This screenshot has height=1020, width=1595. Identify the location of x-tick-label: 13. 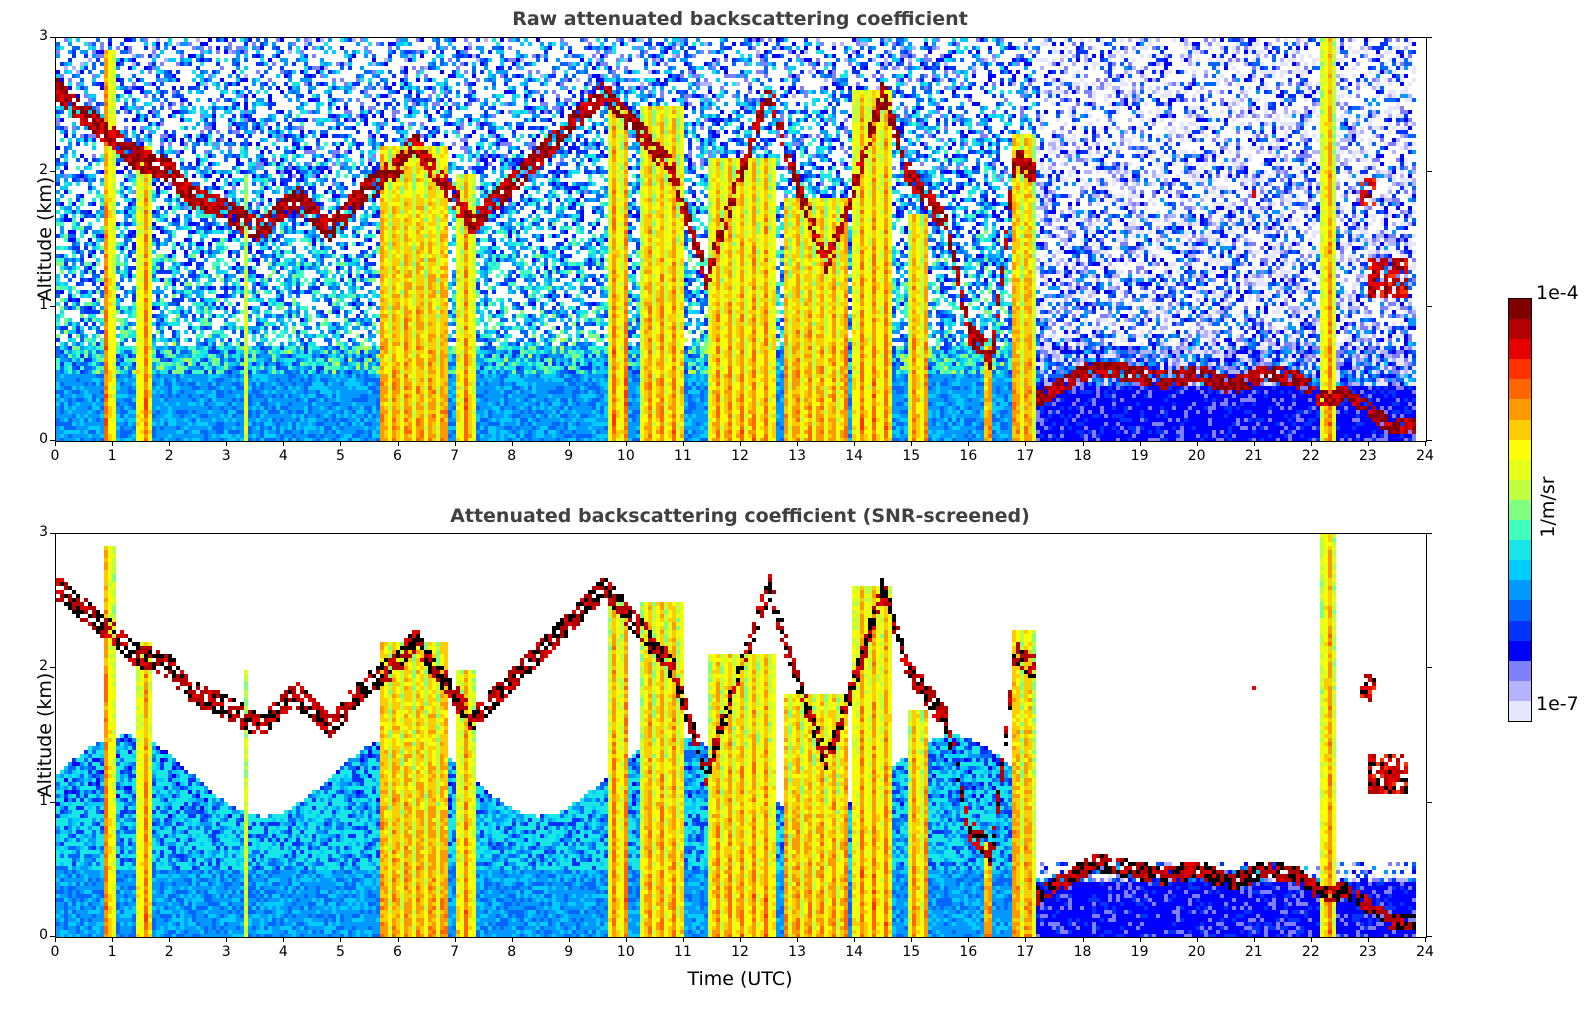
(797, 952).